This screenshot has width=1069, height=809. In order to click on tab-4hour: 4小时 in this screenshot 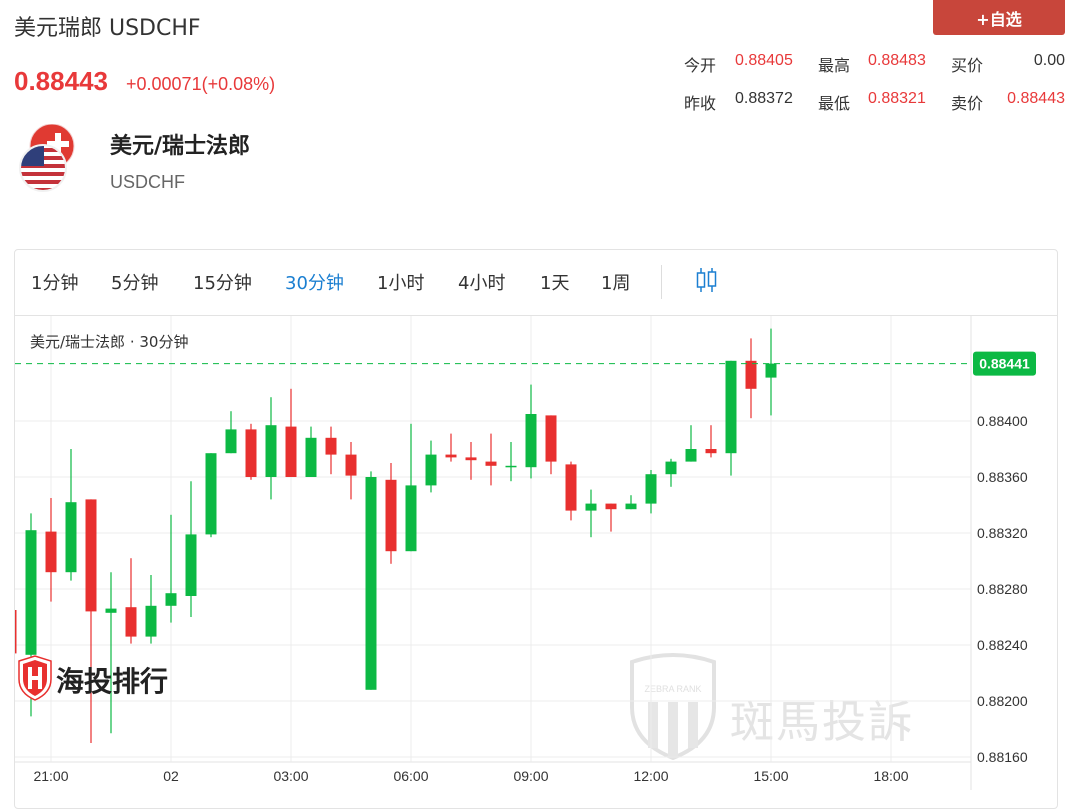, I will do `click(482, 283)`.